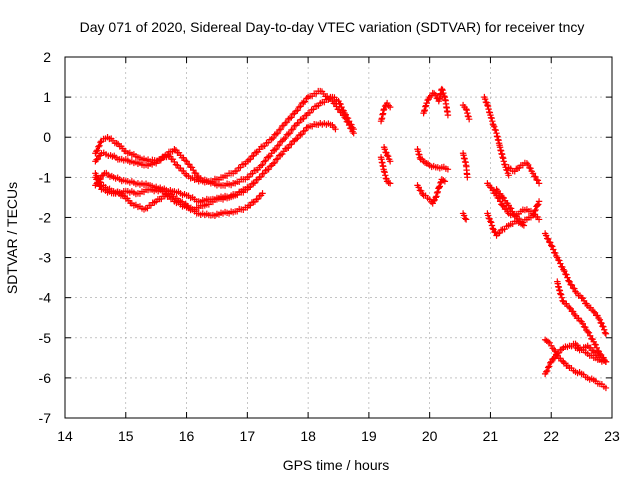 This screenshot has width=640, height=480. I want to click on series-track-e, so click(171, 191).